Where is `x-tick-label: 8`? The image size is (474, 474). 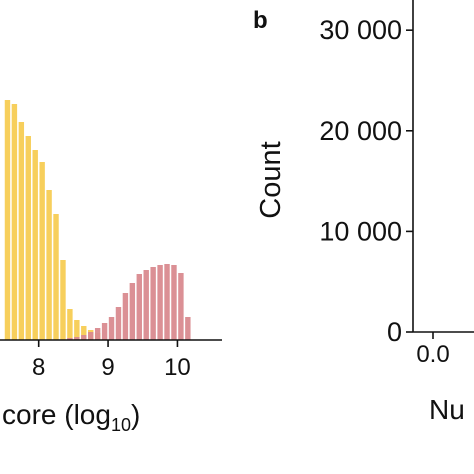 x-tick-label: 8 is located at coordinates (38, 367).